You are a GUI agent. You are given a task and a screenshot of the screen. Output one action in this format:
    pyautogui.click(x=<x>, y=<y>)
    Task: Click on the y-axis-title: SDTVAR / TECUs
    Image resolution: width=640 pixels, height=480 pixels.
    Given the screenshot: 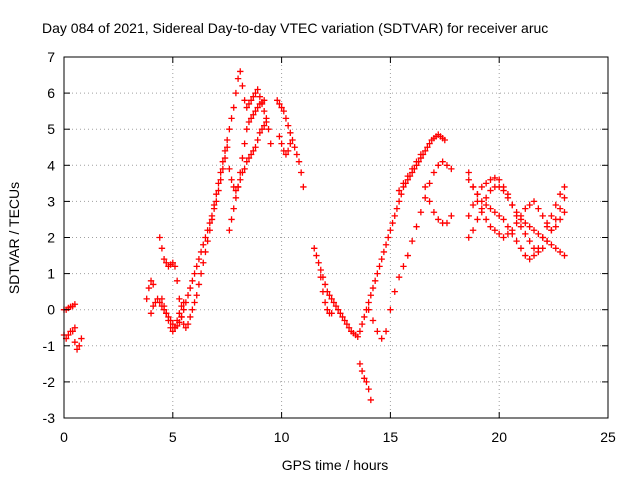 What is the action you would take?
    pyautogui.click(x=14, y=238)
    